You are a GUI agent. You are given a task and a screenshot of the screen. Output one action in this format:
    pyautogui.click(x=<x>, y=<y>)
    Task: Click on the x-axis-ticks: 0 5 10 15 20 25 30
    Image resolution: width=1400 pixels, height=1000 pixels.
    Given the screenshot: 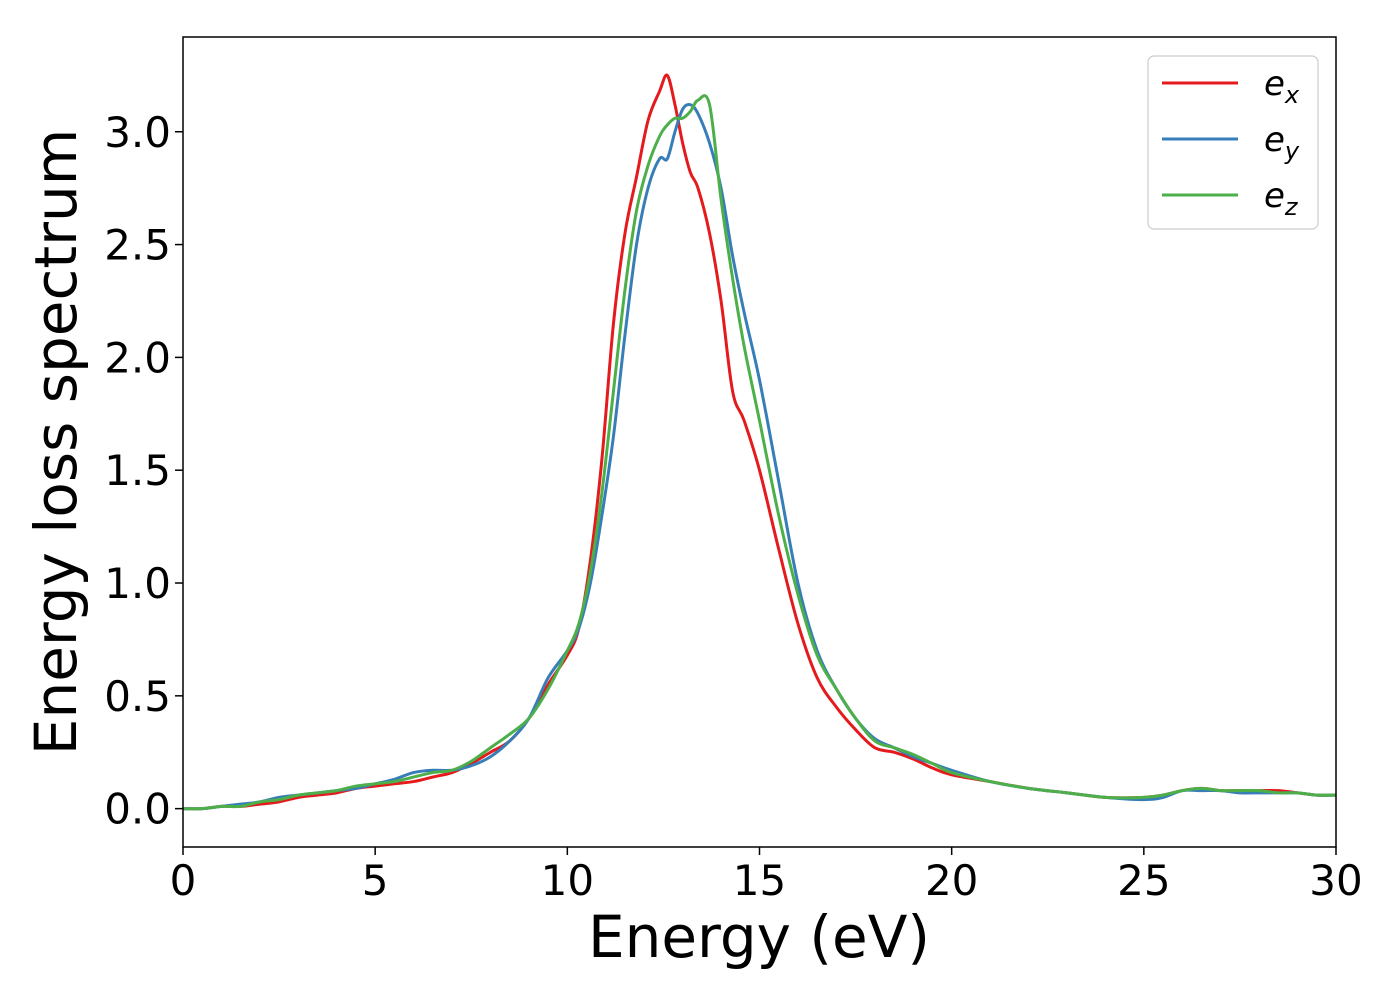 What is the action you would take?
    pyautogui.click(x=766, y=876)
    